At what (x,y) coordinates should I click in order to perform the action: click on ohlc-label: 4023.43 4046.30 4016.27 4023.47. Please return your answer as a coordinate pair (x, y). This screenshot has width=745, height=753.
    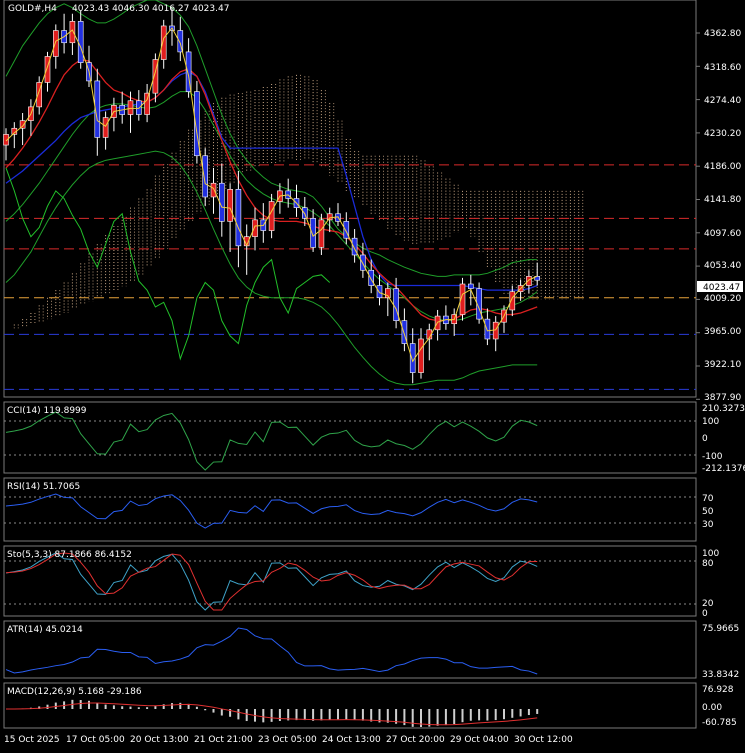
    Looking at the image, I should click on (150, 9).